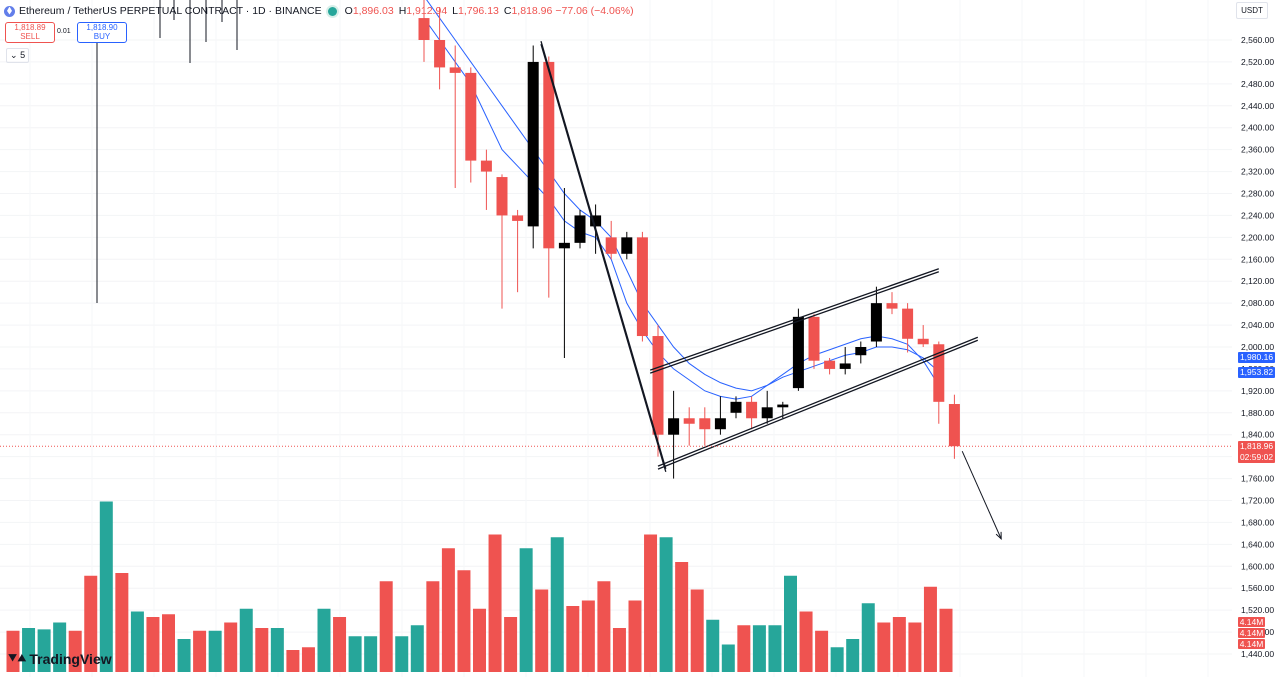 The image size is (1280, 677). What do you see at coordinates (64, 31) in the screenshot?
I see `spread-value: 0.01` at bounding box center [64, 31].